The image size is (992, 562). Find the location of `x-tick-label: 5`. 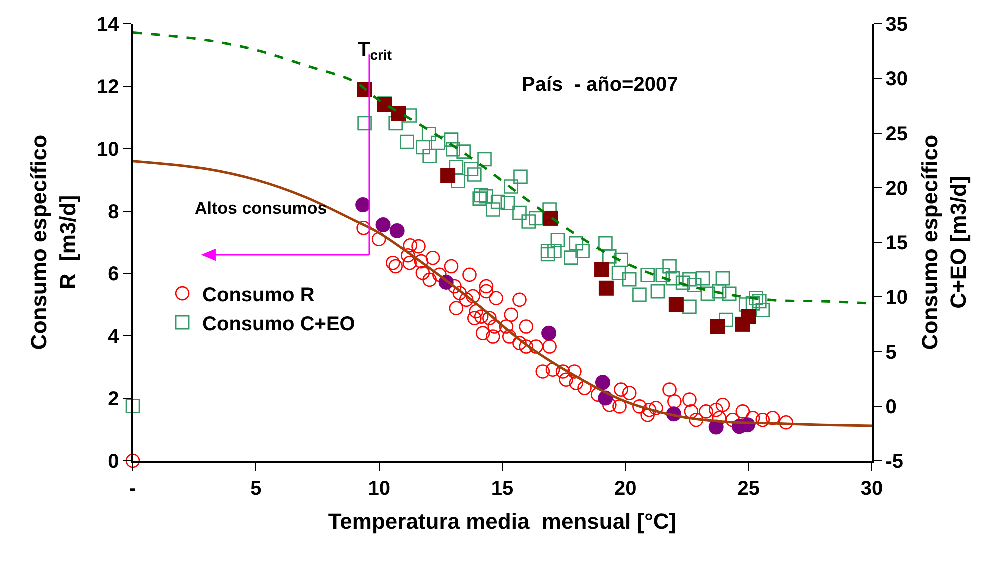

x-tick-label: 5 is located at coordinates (256, 489).